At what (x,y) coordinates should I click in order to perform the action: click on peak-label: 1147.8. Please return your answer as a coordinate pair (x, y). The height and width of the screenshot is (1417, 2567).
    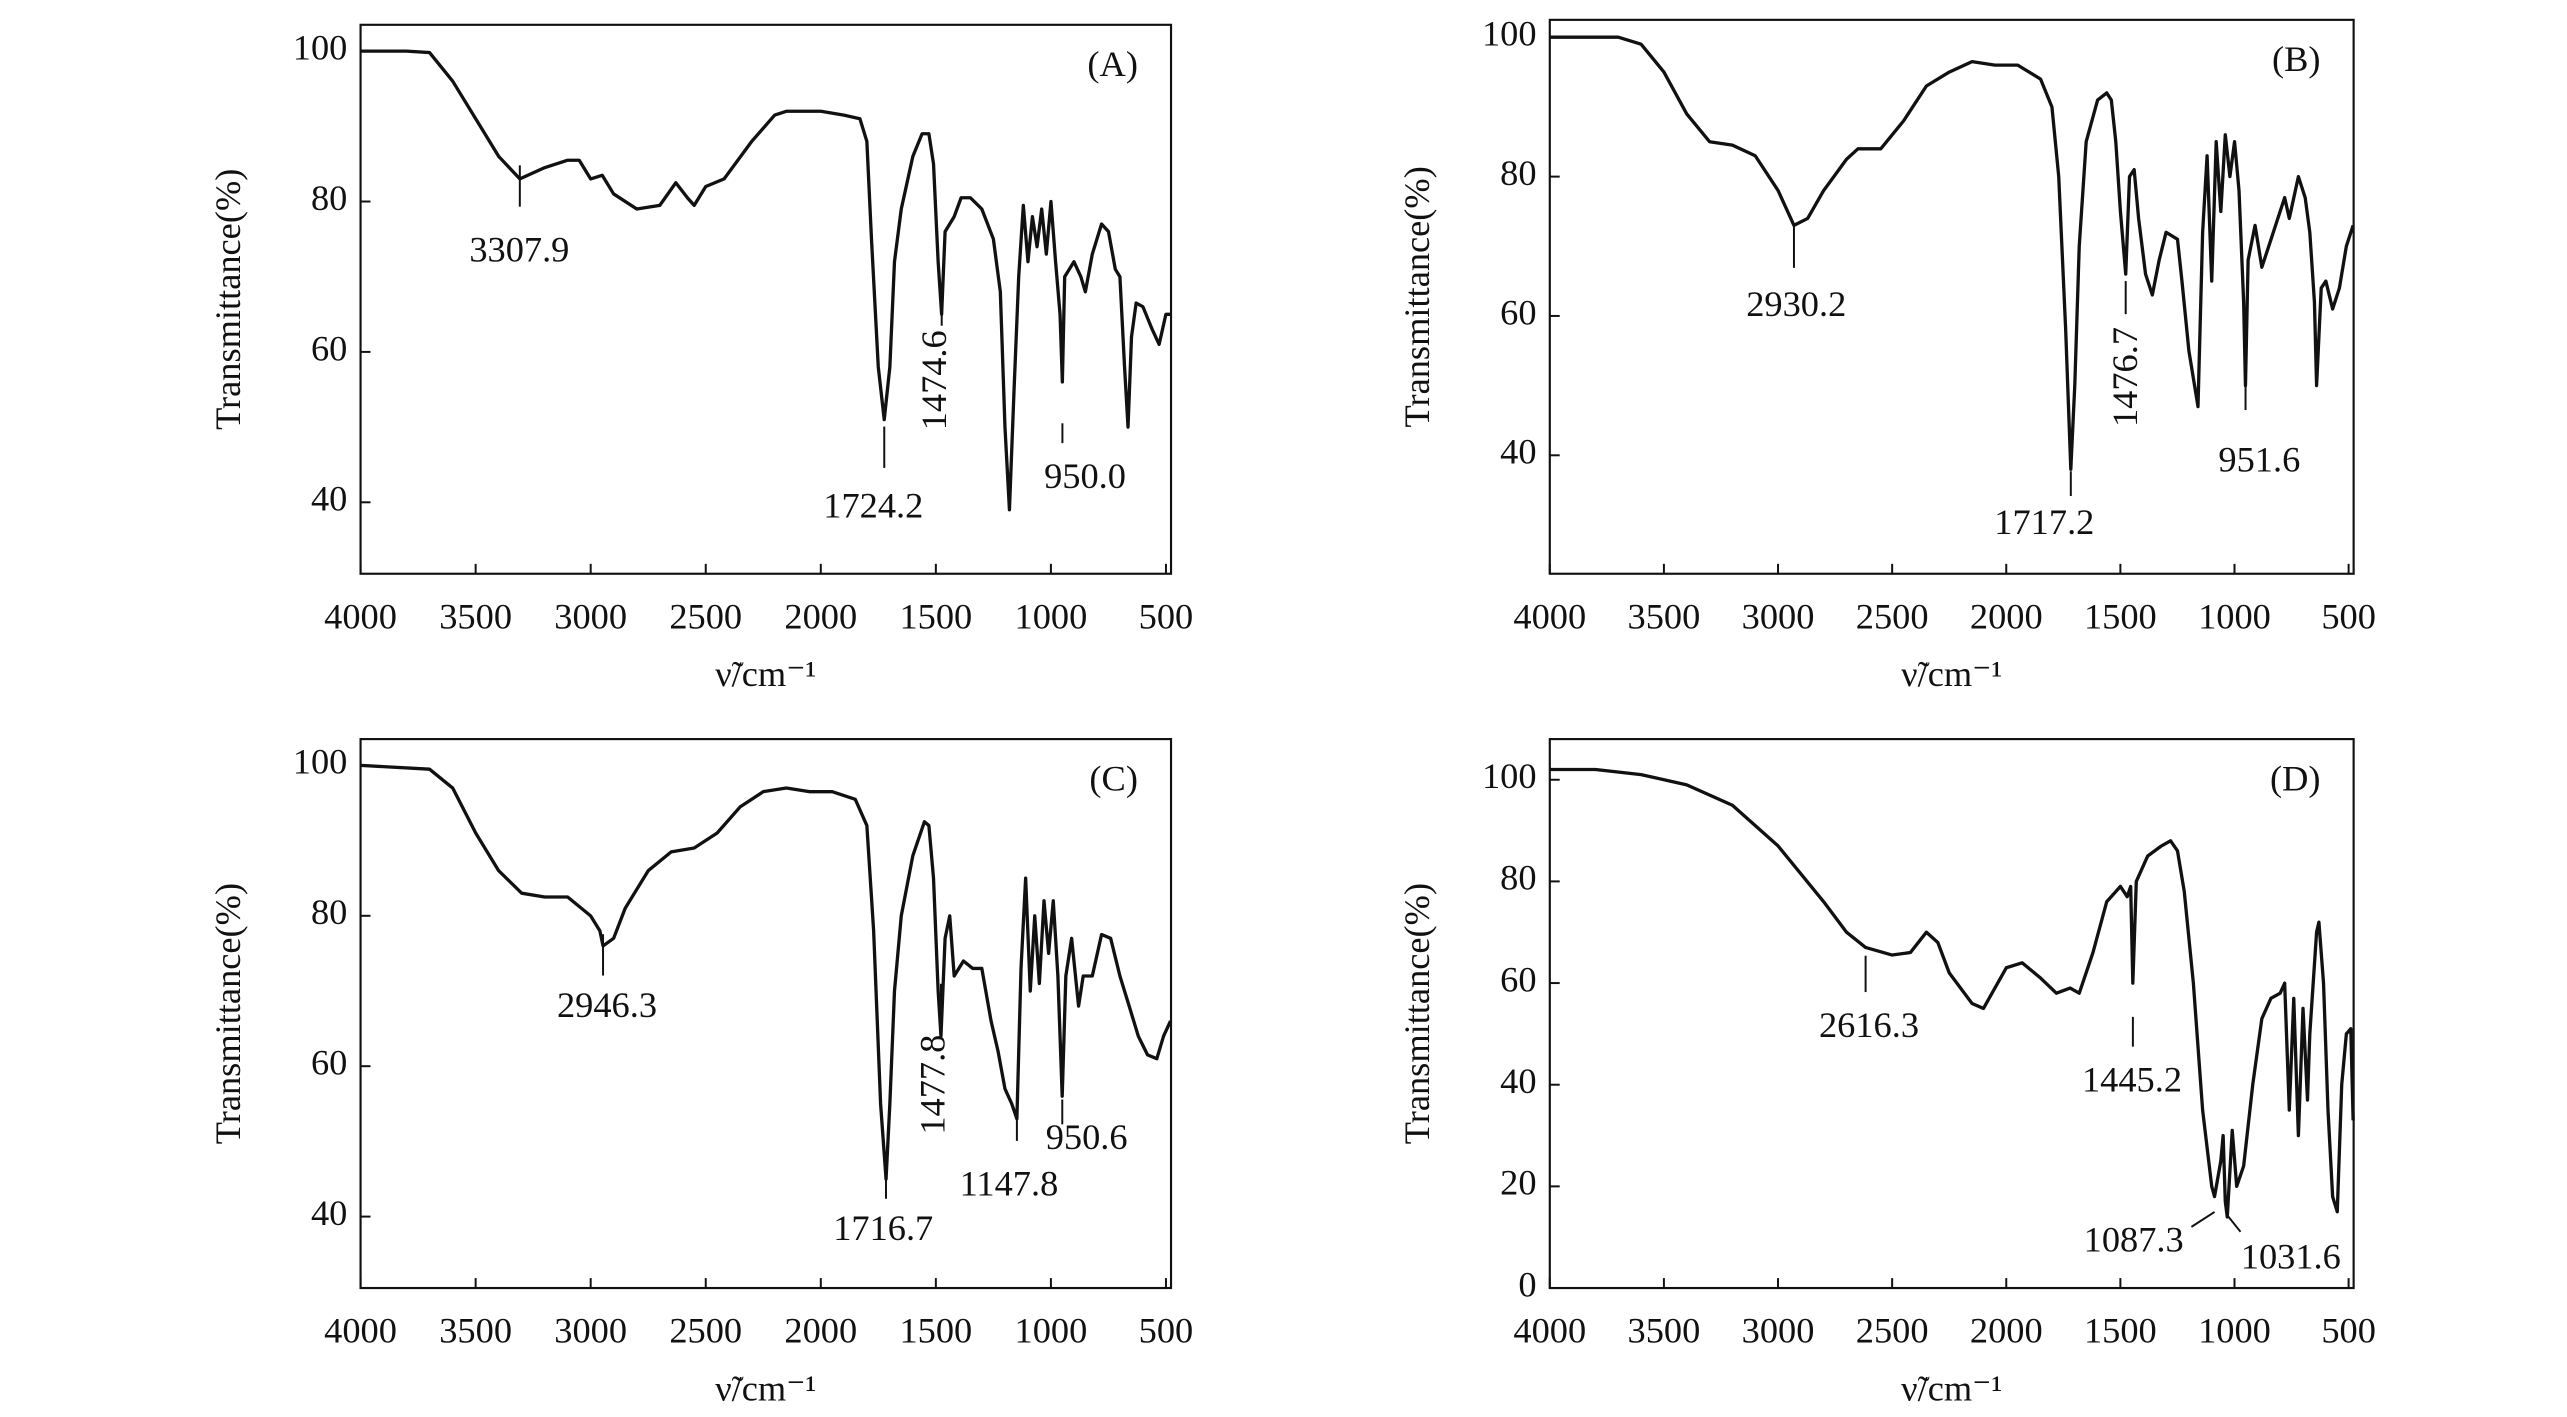
    Looking at the image, I should click on (1009, 1184).